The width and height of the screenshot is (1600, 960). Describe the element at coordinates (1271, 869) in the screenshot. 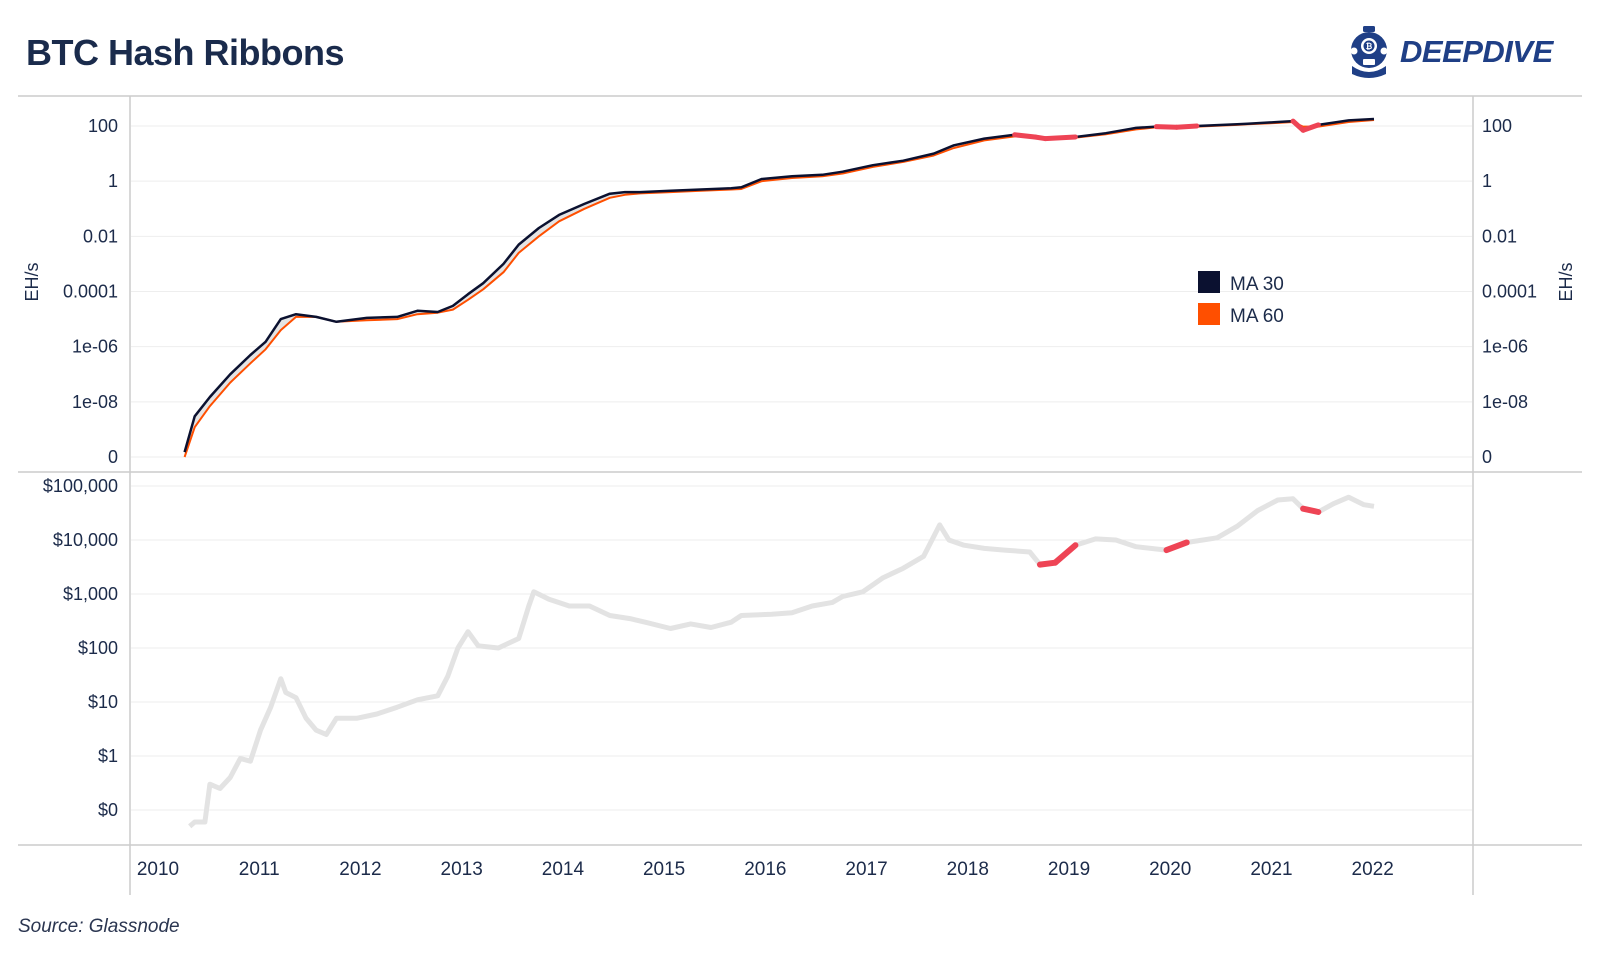

I see `x-tick-label: 2021` at that location.